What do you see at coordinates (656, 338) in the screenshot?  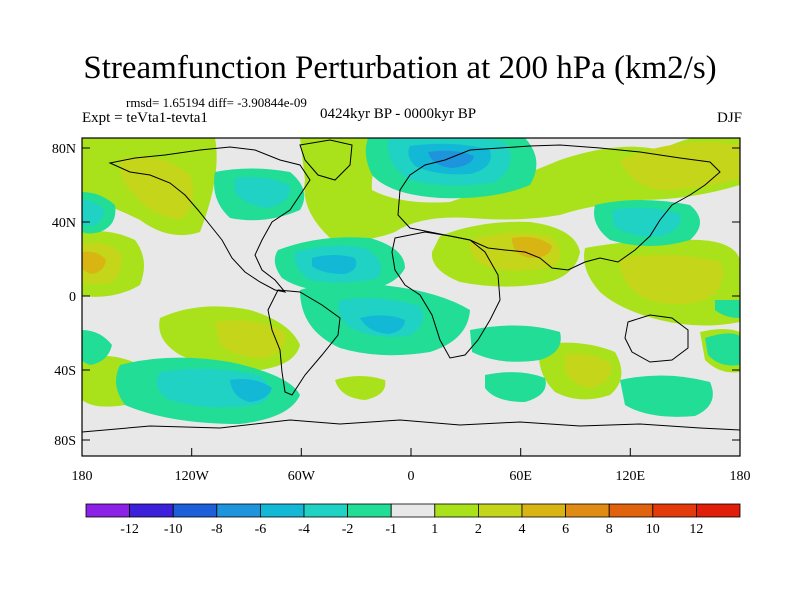 I see `coastline-australia` at bounding box center [656, 338].